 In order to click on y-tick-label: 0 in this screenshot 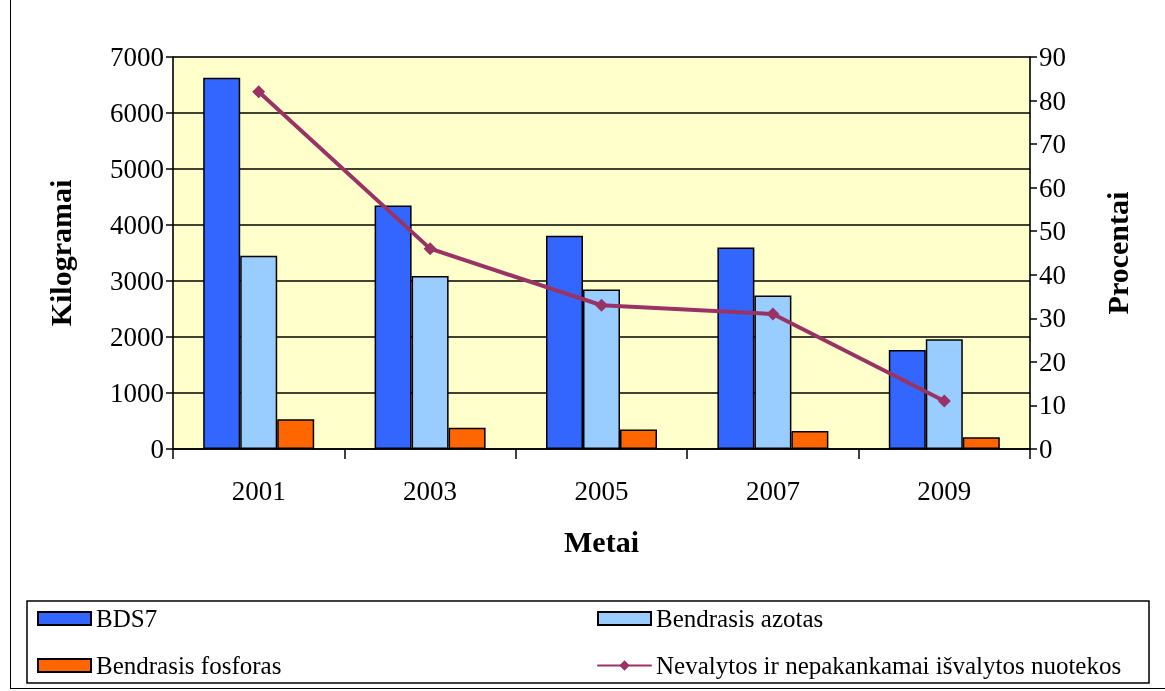, I will do `click(157, 449)`.